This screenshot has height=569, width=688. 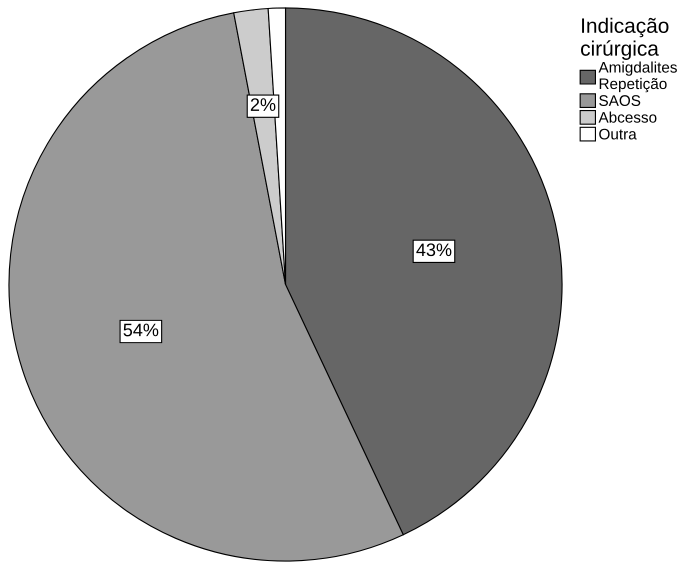 What do you see at coordinates (618, 134) in the screenshot?
I see `legend-label: Outra` at bounding box center [618, 134].